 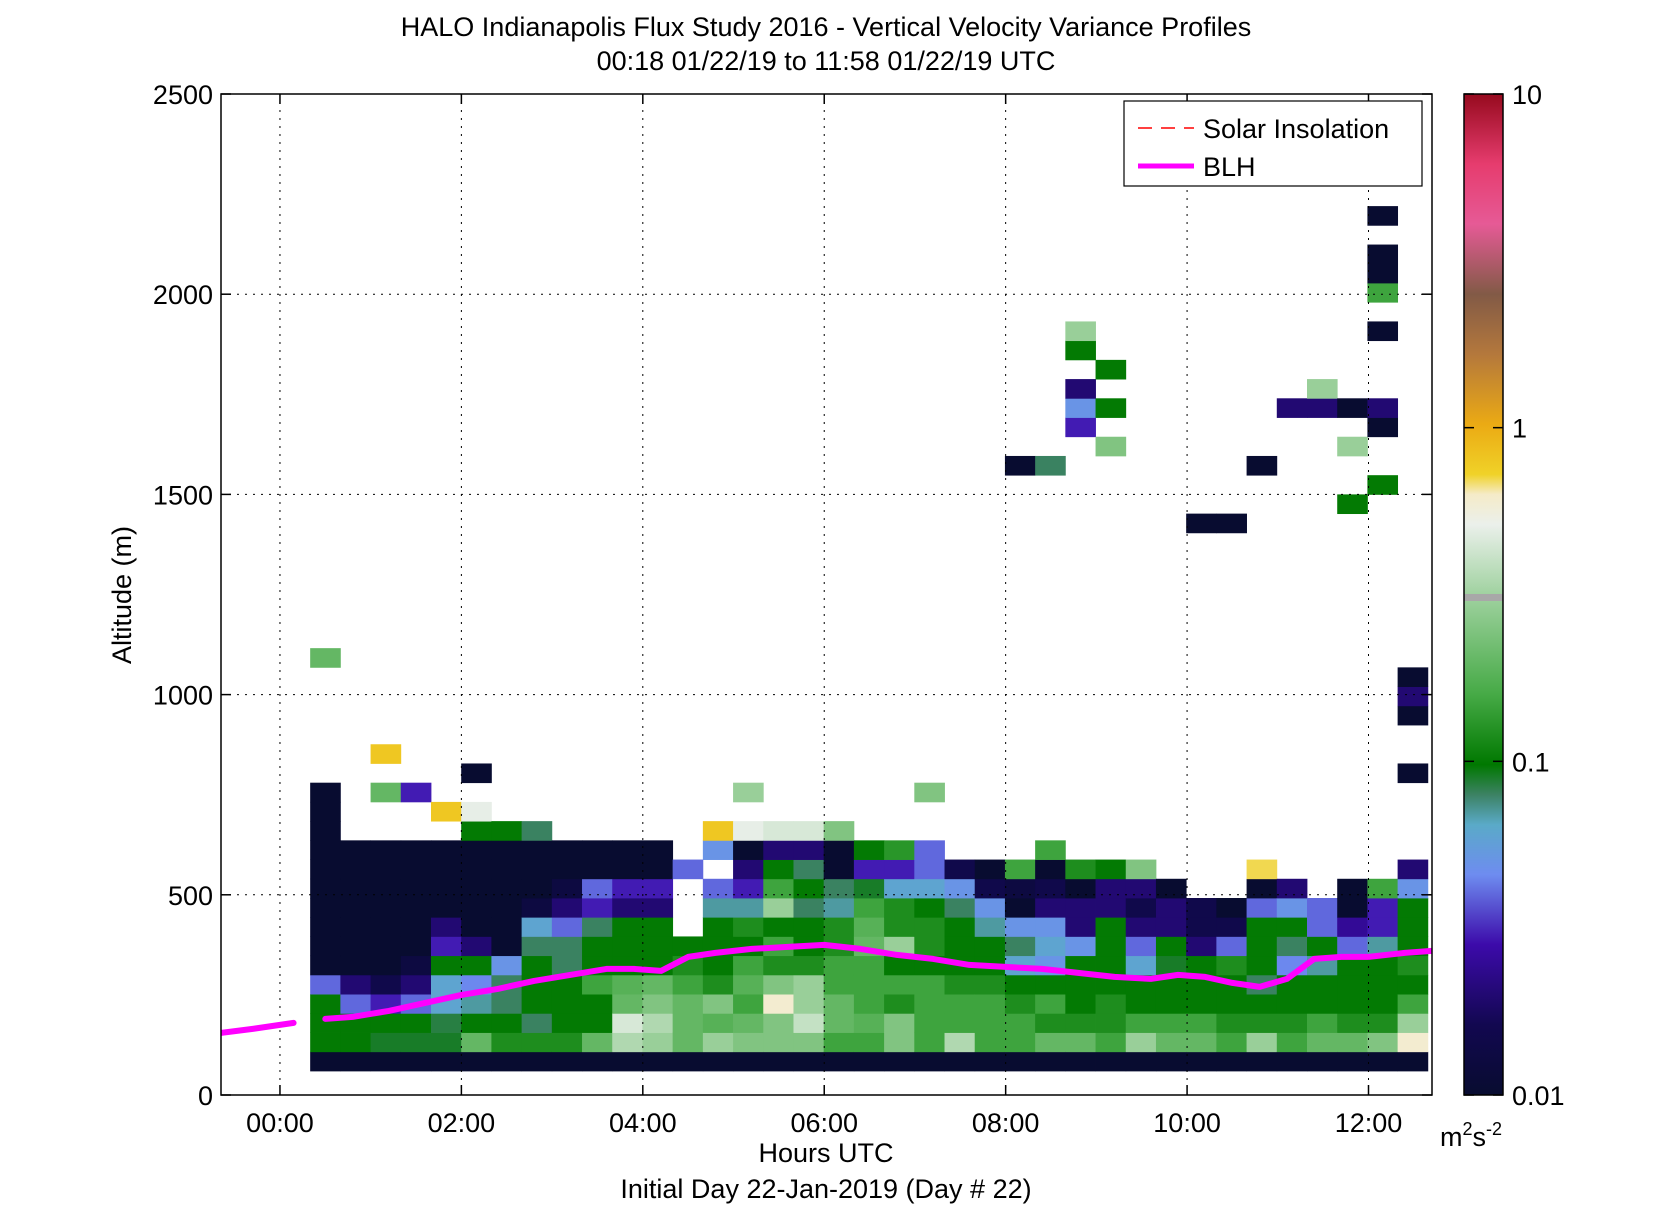 I want to click on x-axis-label: Hours UTC, so click(x=825, y=1153).